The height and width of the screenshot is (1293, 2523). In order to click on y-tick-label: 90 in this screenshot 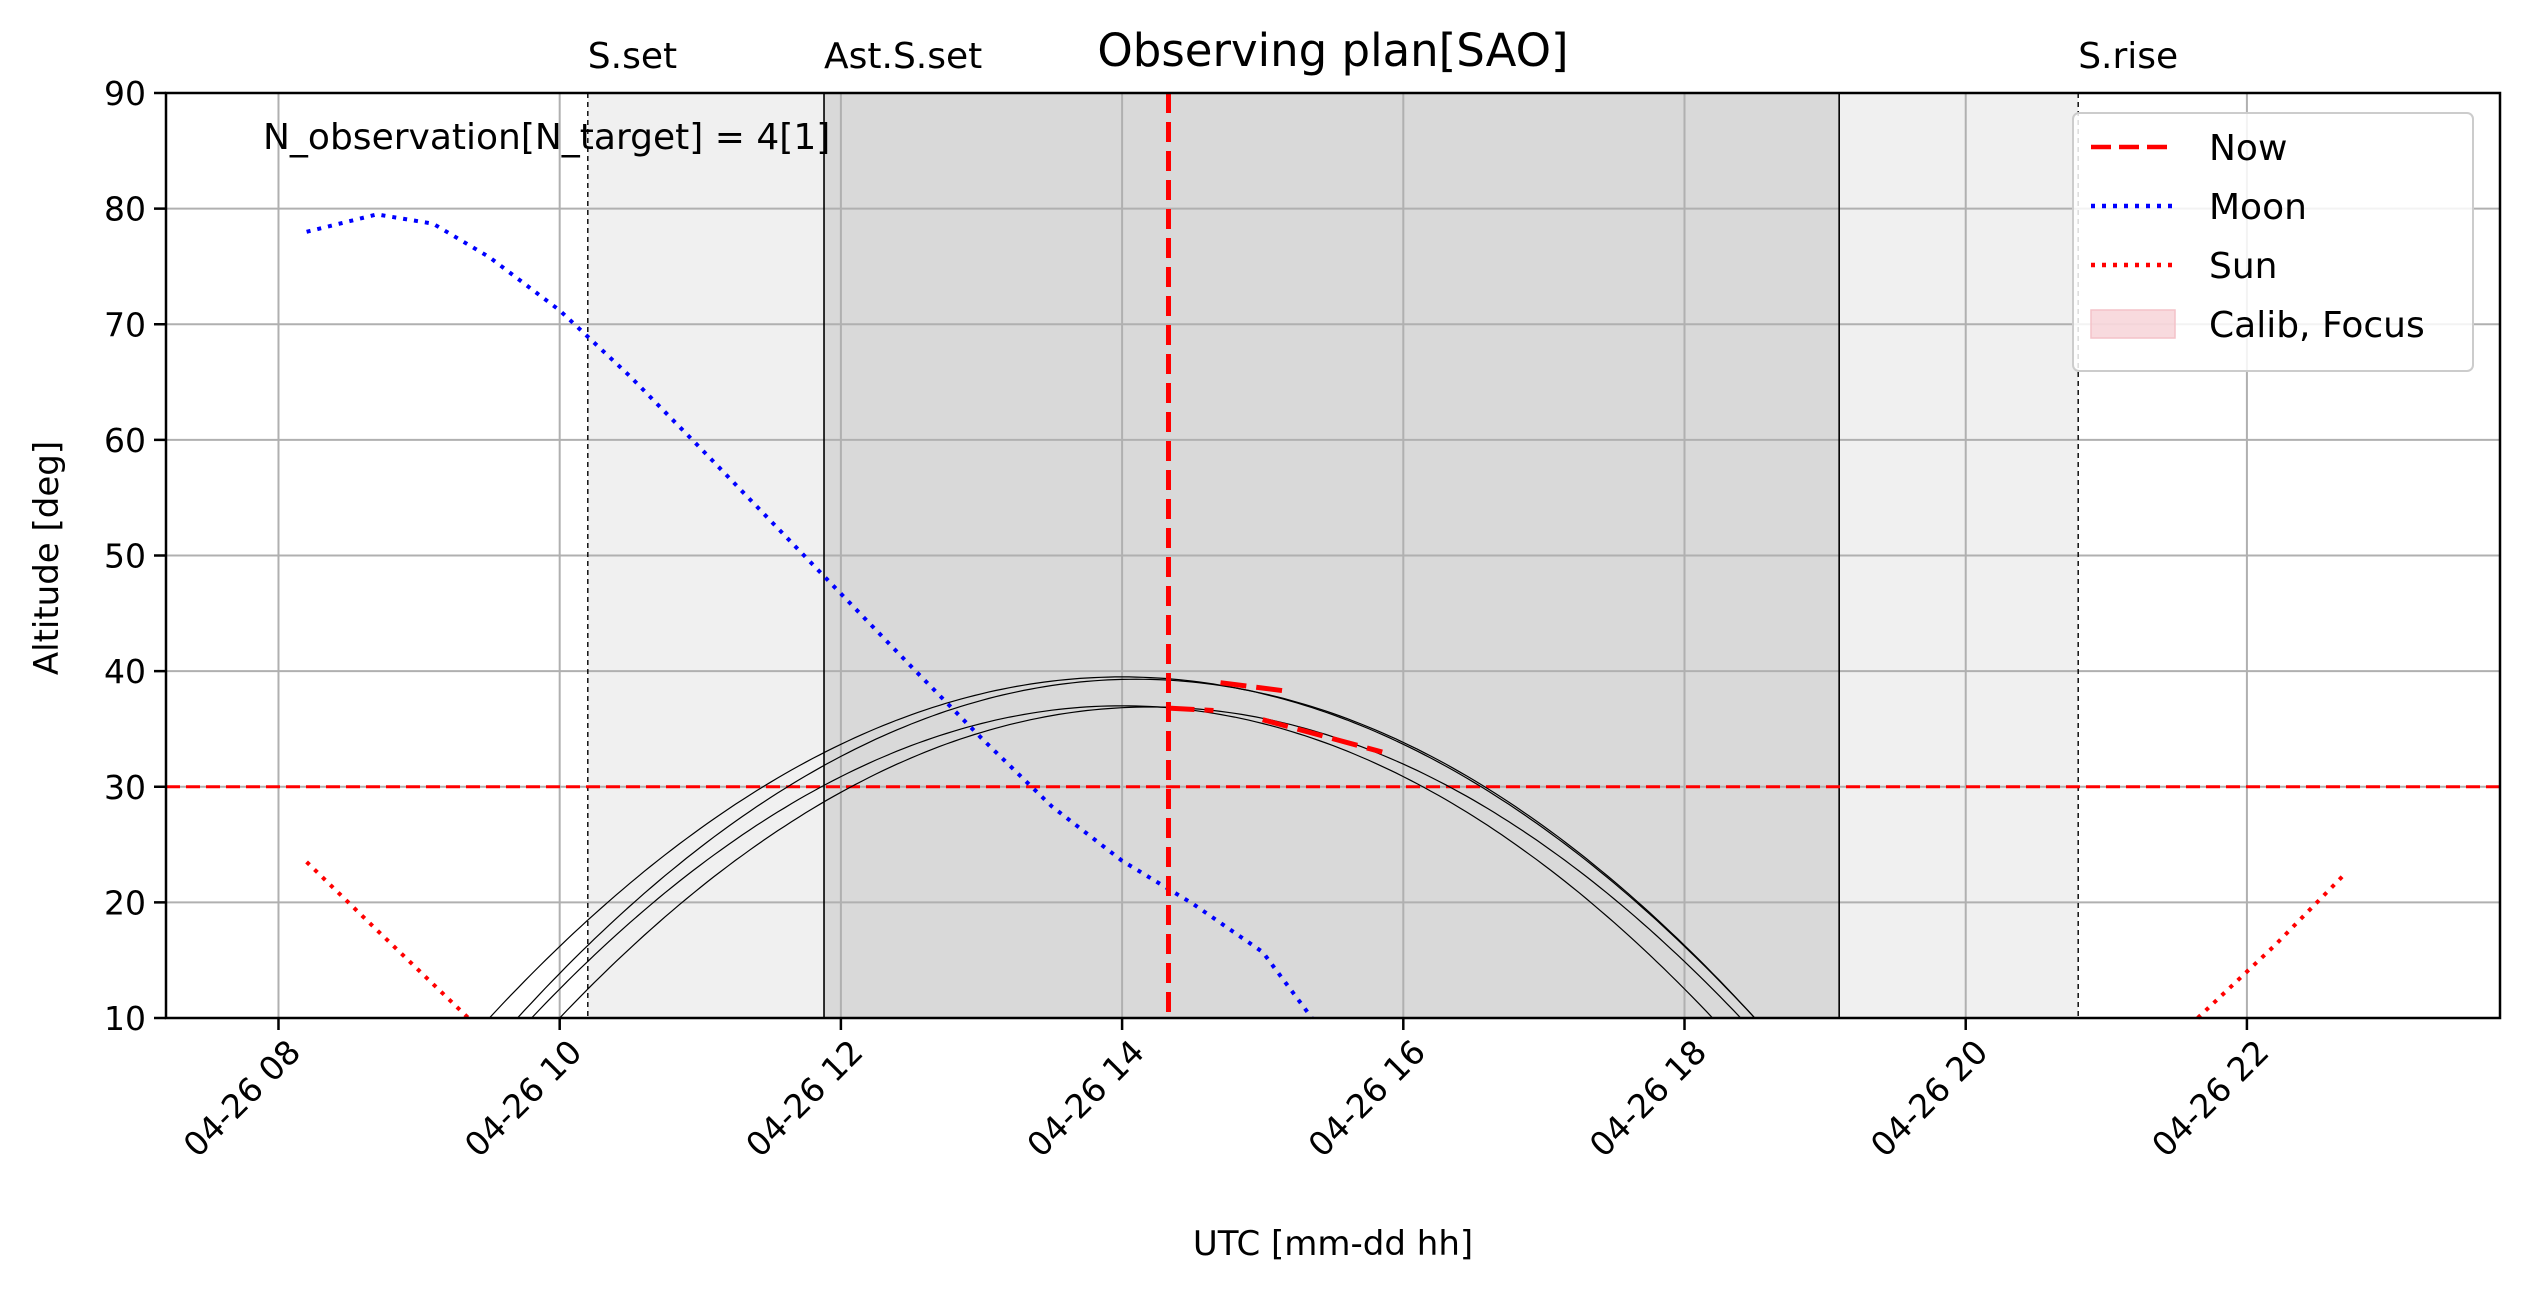, I will do `click(125, 93)`.